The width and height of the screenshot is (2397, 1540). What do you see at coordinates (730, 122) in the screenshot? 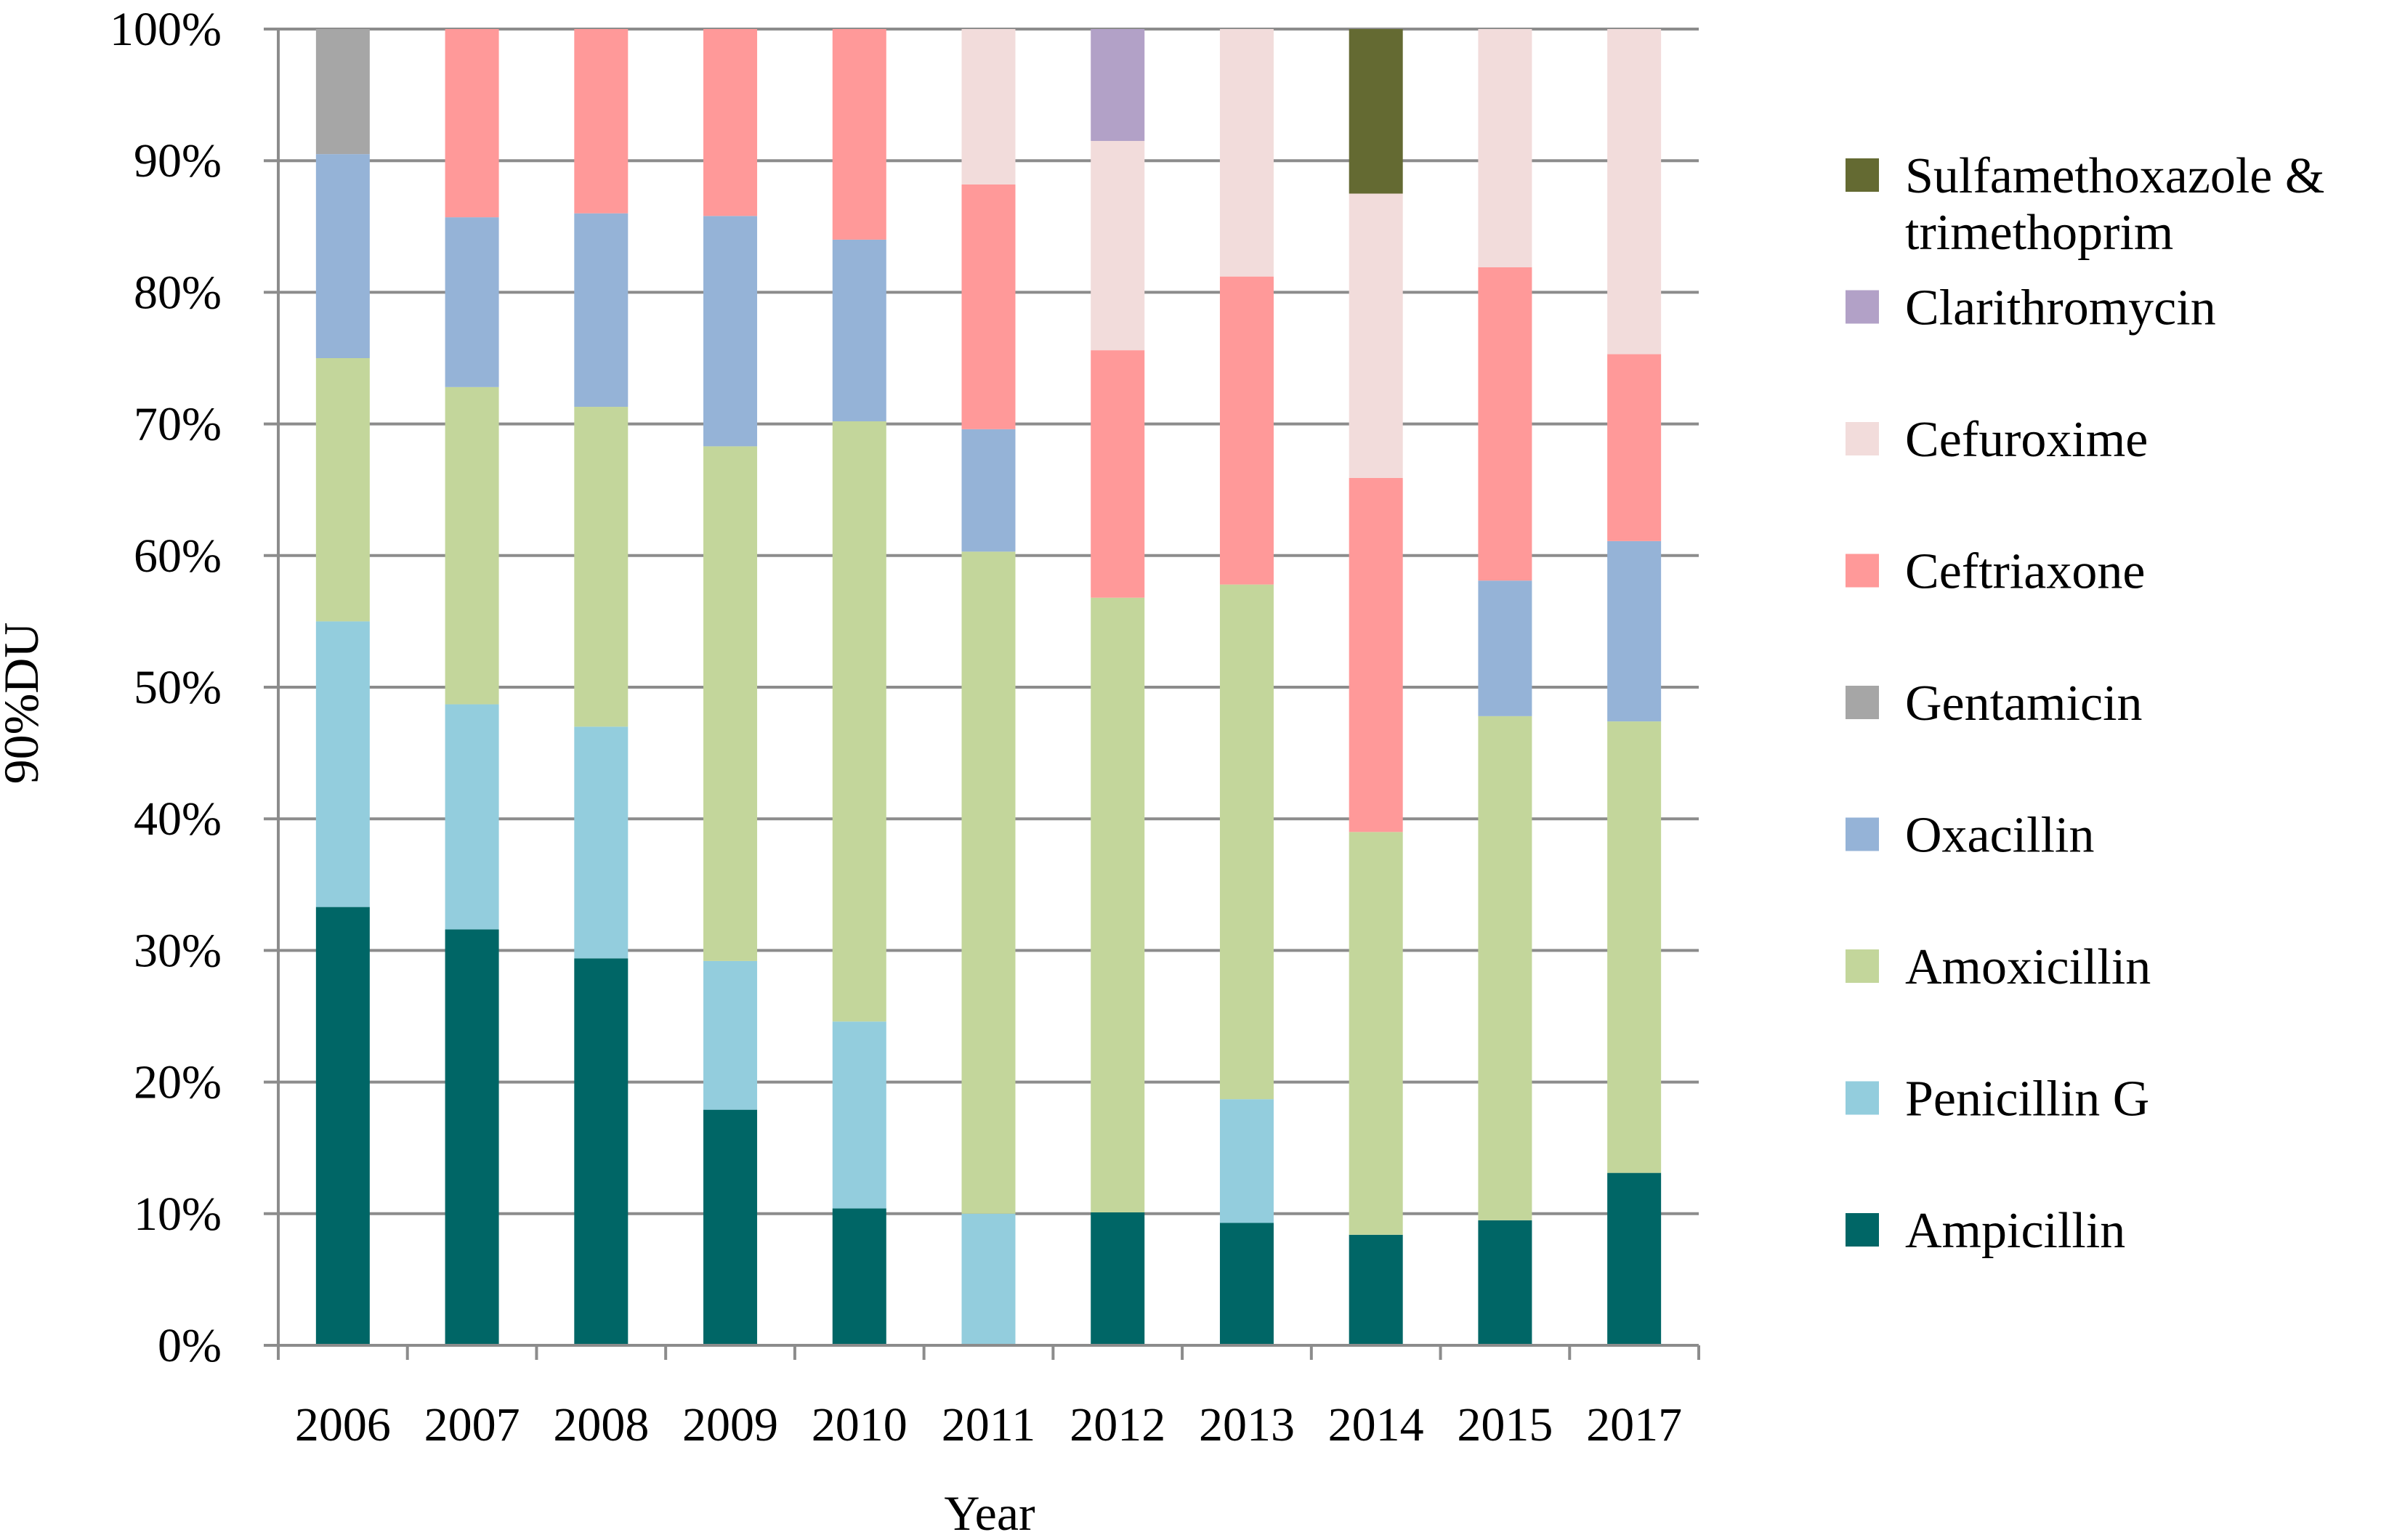
I see `bar-segment-ceftriaxone-2009` at bounding box center [730, 122].